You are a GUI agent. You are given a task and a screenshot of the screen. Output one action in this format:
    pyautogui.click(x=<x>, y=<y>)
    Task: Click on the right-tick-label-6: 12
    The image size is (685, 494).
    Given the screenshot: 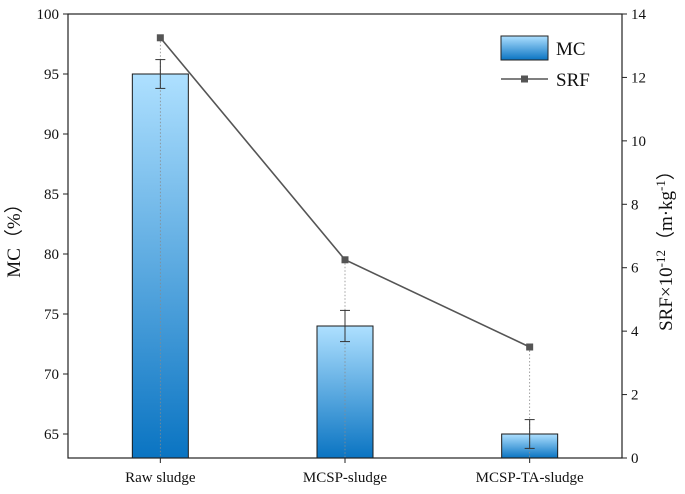 What is the action you would take?
    pyautogui.click(x=638, y=78)
    